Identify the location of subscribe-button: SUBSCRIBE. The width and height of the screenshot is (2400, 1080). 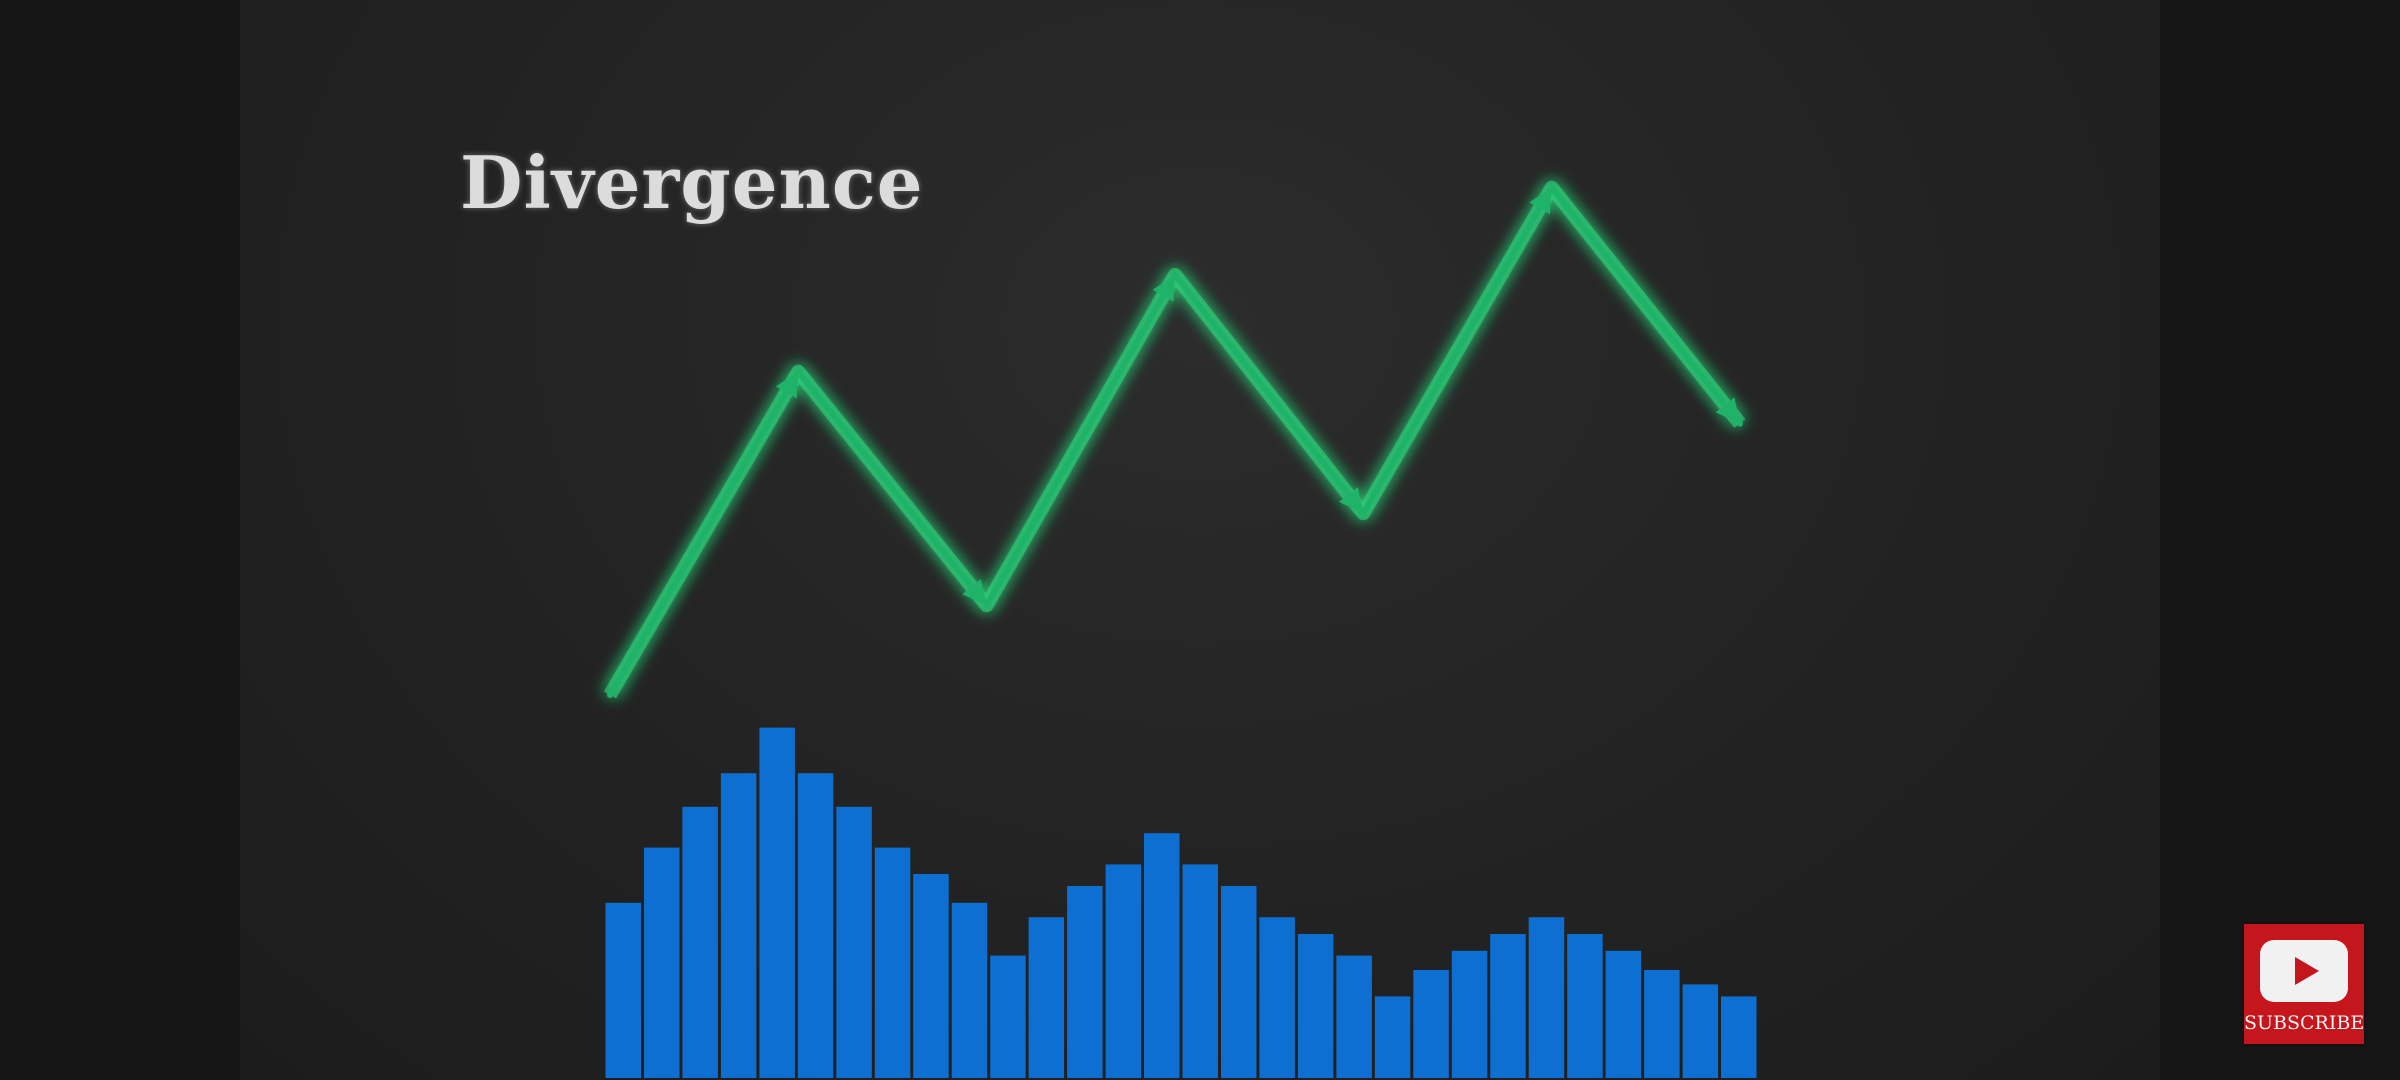
(2304, 984).